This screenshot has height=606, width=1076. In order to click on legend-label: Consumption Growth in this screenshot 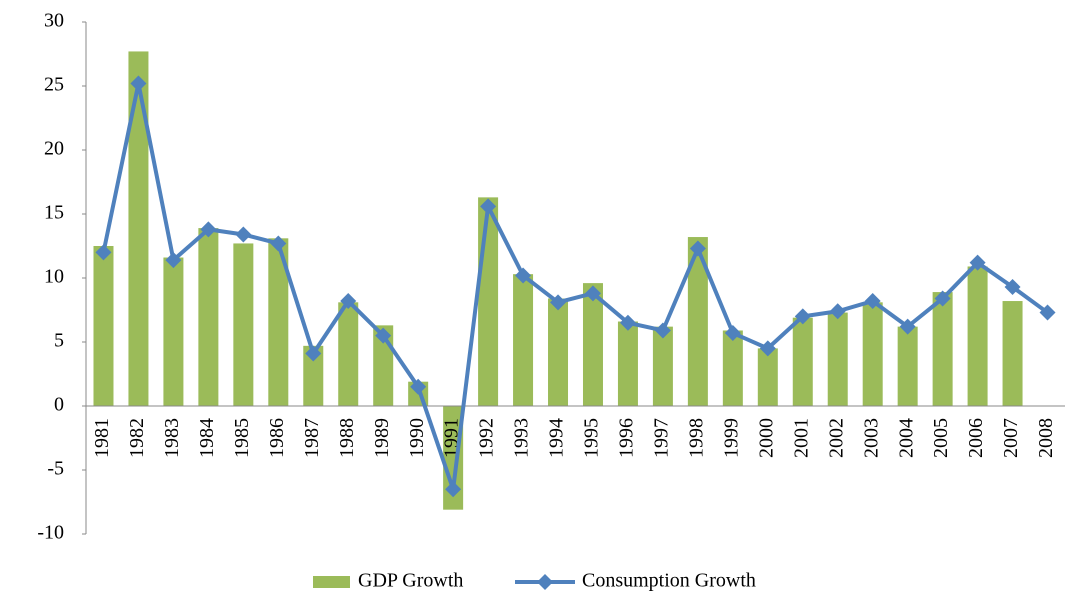, I will do `click(669, 581)`.